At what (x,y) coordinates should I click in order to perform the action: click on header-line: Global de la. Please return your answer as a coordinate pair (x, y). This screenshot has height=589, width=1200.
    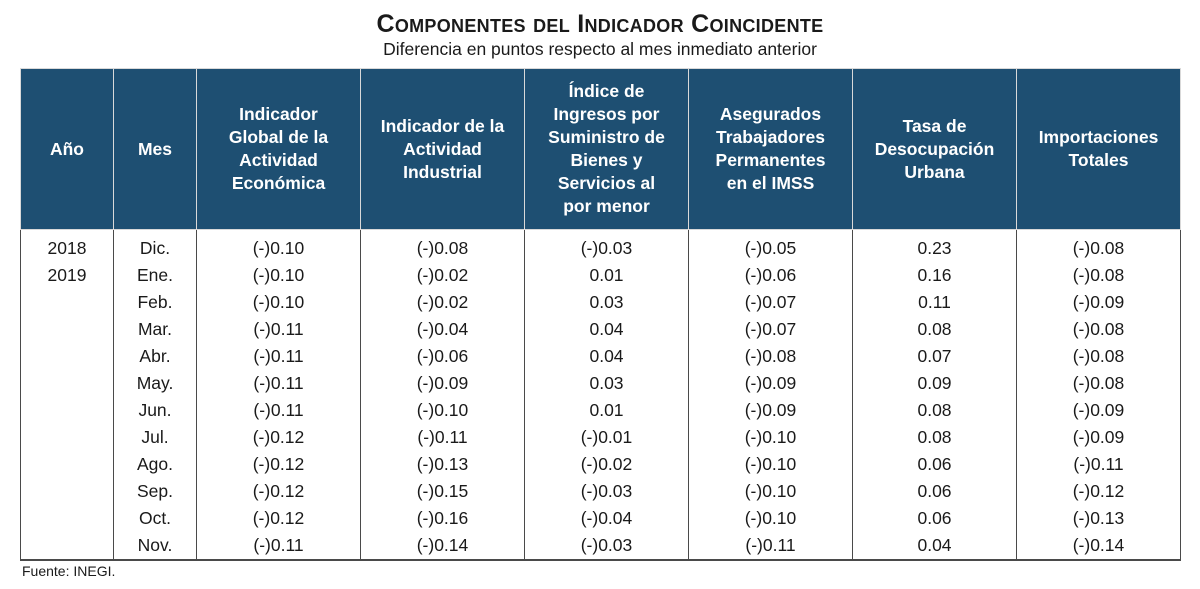
    Looking at the image, I should click on (278, 137).